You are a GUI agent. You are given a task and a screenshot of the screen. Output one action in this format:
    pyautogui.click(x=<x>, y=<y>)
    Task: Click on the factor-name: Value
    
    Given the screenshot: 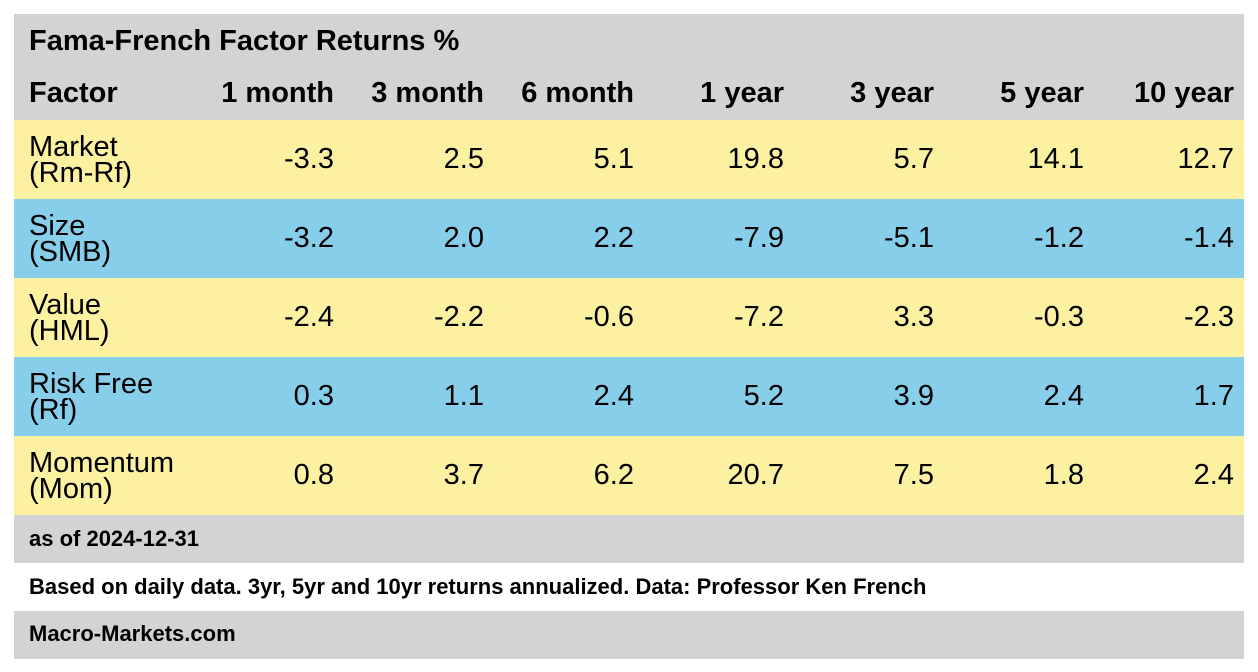 What is the action you would take?
    pyautogui.click(x=65, y=304)
    